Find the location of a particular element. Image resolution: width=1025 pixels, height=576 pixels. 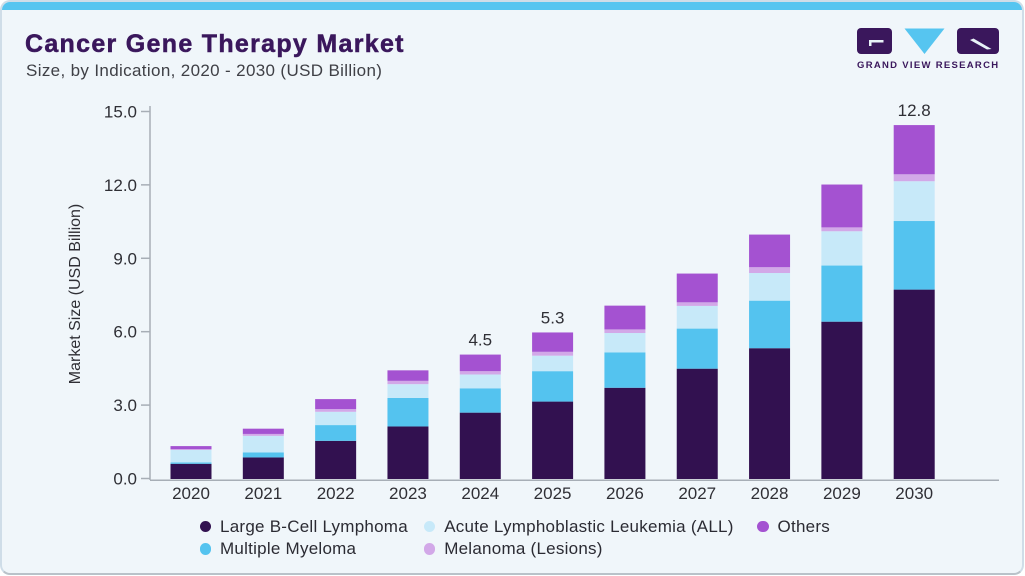

x-axis-label: 2021 is located at coordinates (263, 493).